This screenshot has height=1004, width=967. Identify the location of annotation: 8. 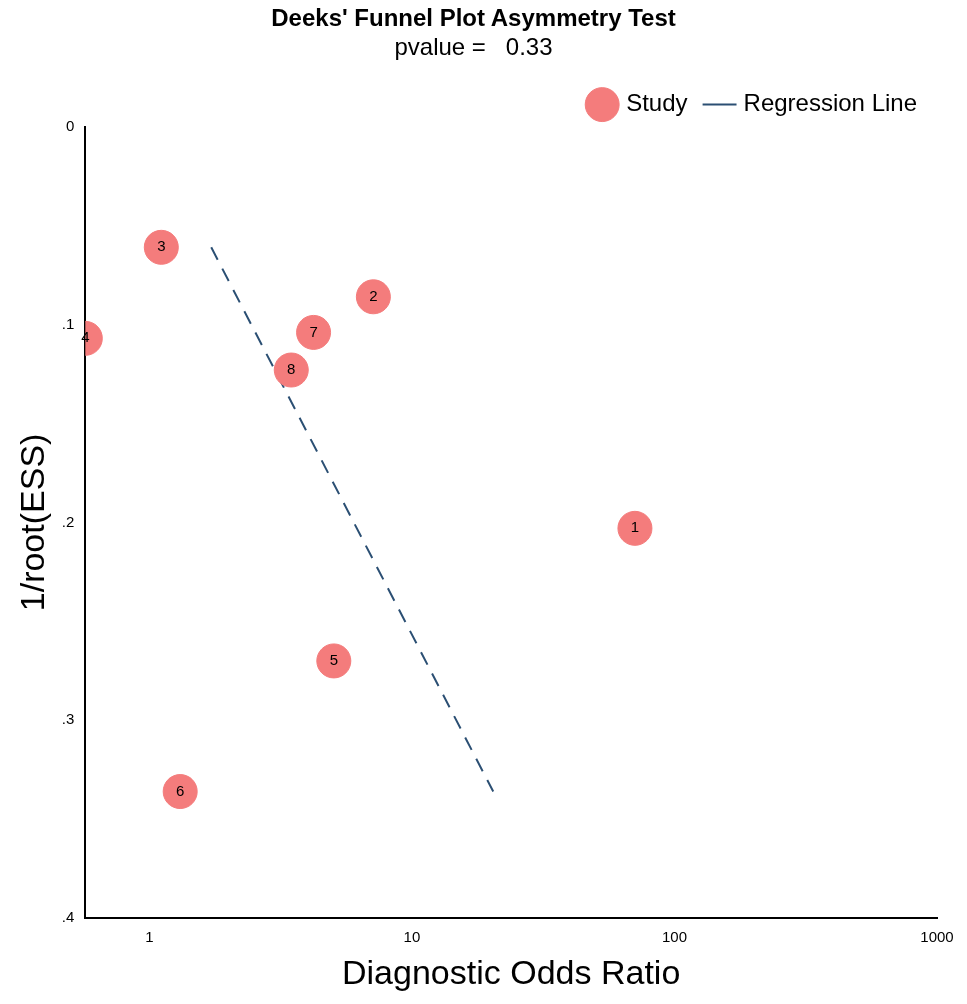
(291, 369).